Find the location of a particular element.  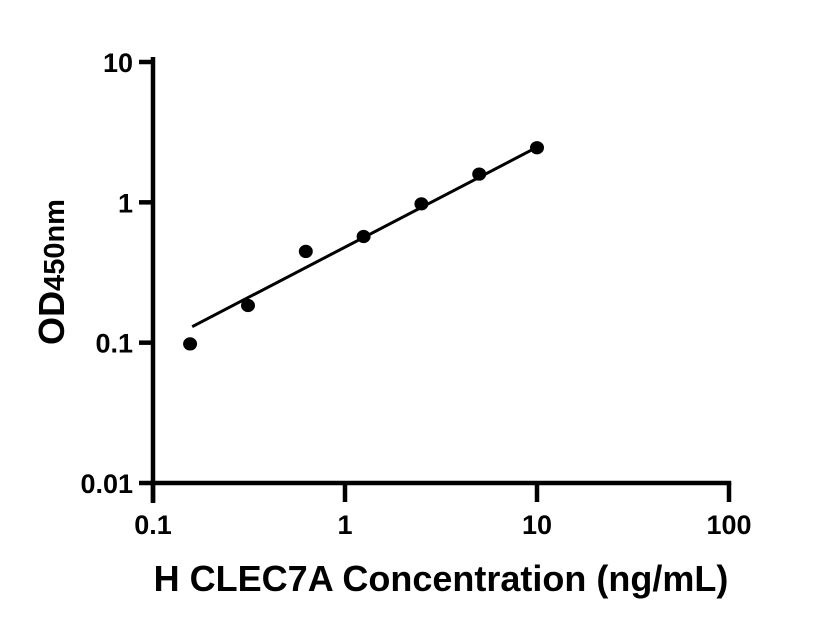

x-tick-label: 10 is located at coordinates (537, 525).